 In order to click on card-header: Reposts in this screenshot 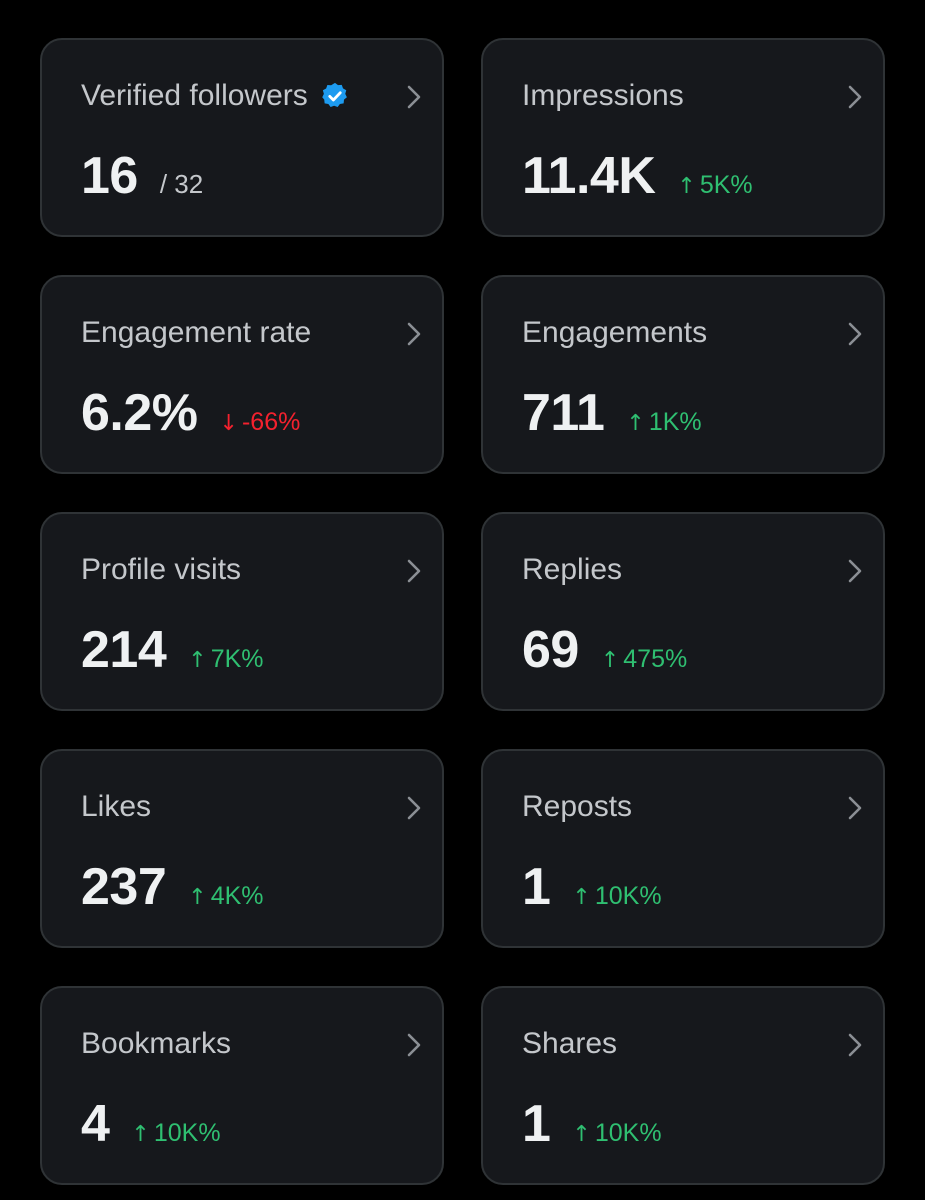, I will do `click(577, 807)`.